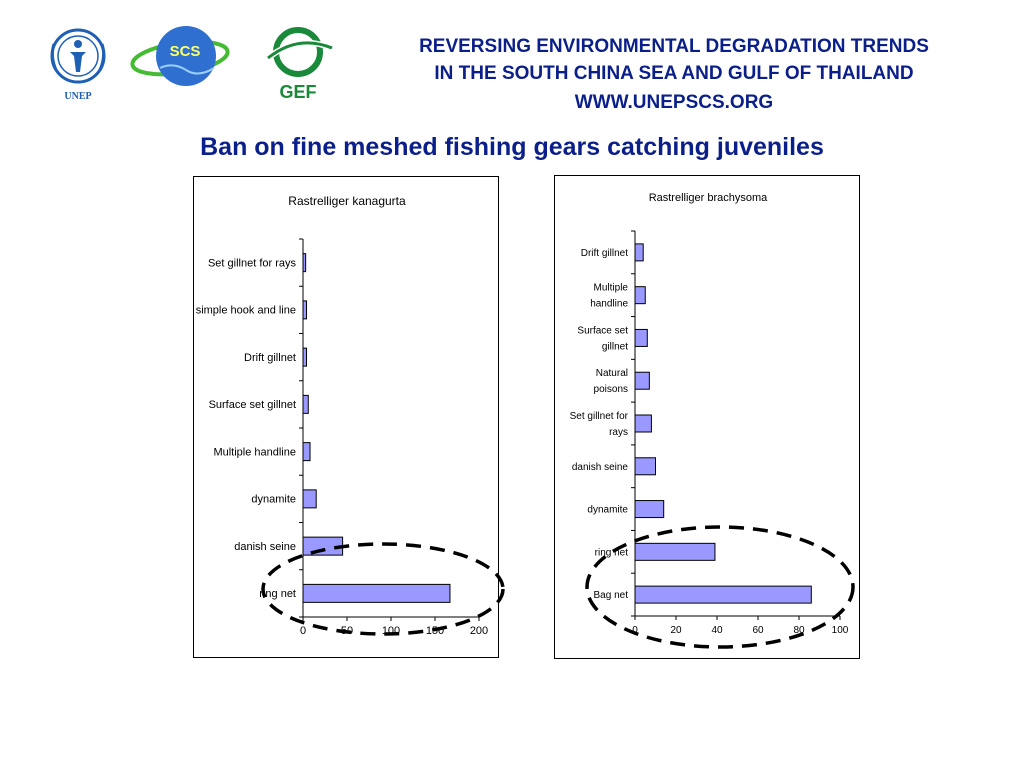 This screenshot has width=1024, height=768. What do you see at coordinates (297, 92) in the screenshot?
I see `gef-logo-text: GEF` at bounding box center [297, 92].